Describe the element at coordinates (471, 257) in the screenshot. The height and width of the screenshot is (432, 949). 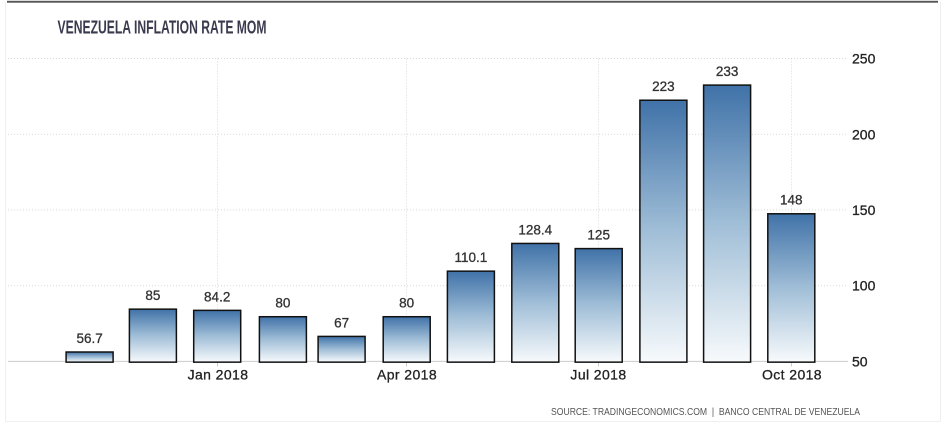
I see `svg-text: 110.1` at that location.